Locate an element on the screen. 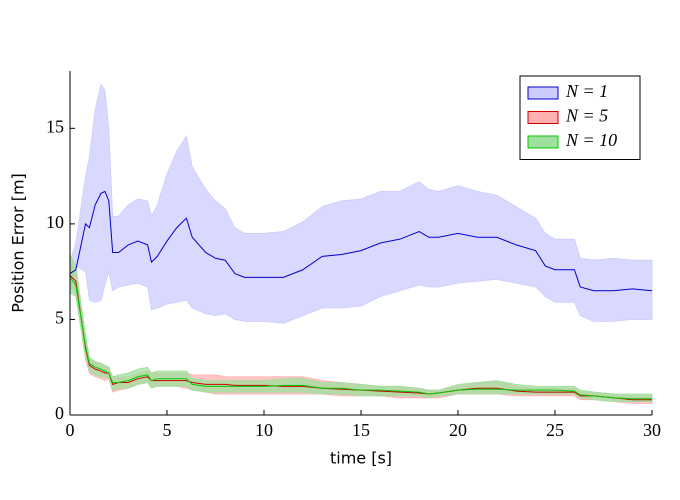 This screenshot has width=680, height=500. x-tick-label: 20 is located at coordinates (458, 430).